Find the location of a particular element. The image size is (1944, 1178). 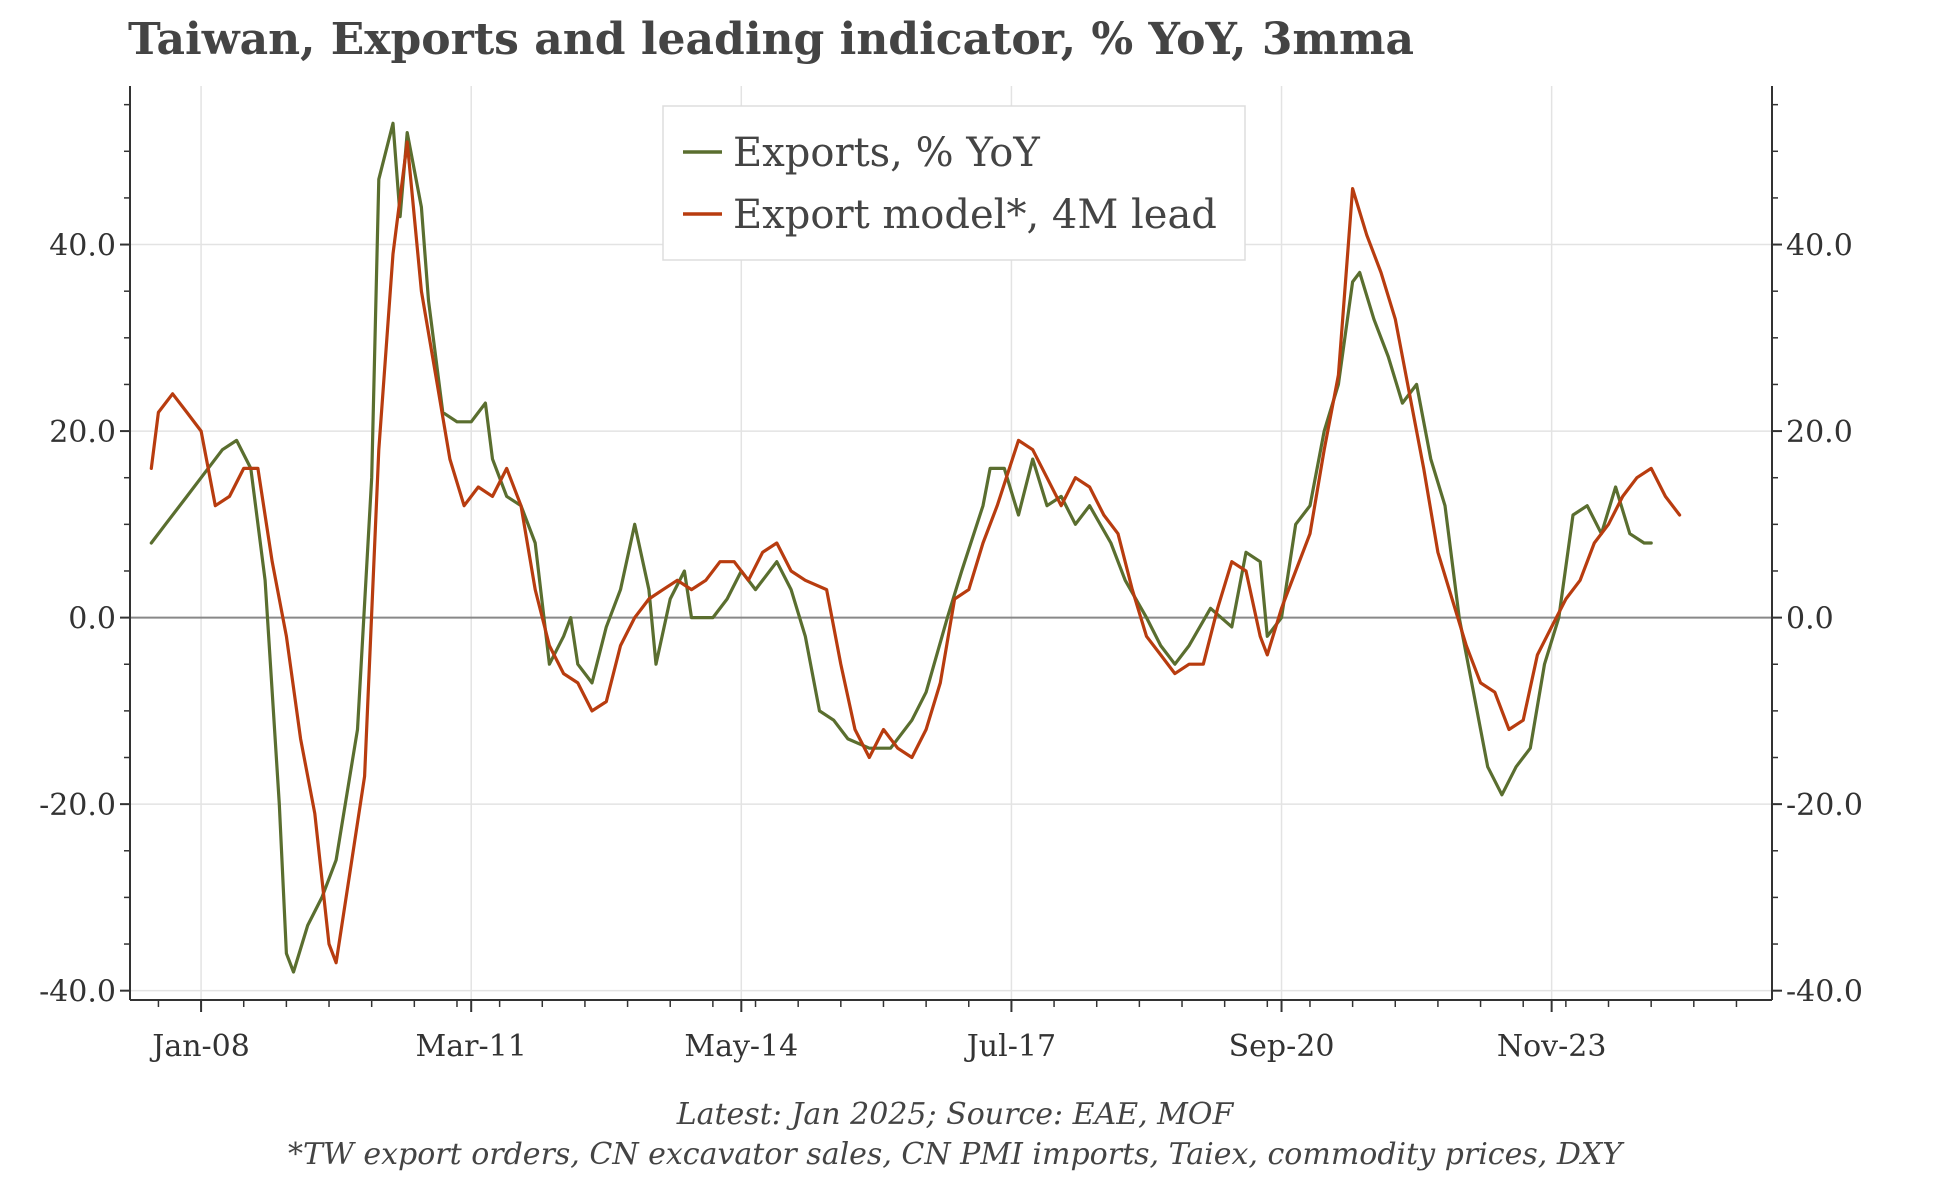

y-tick-label-right: -40.0 is located at coordinates (1824, 992).